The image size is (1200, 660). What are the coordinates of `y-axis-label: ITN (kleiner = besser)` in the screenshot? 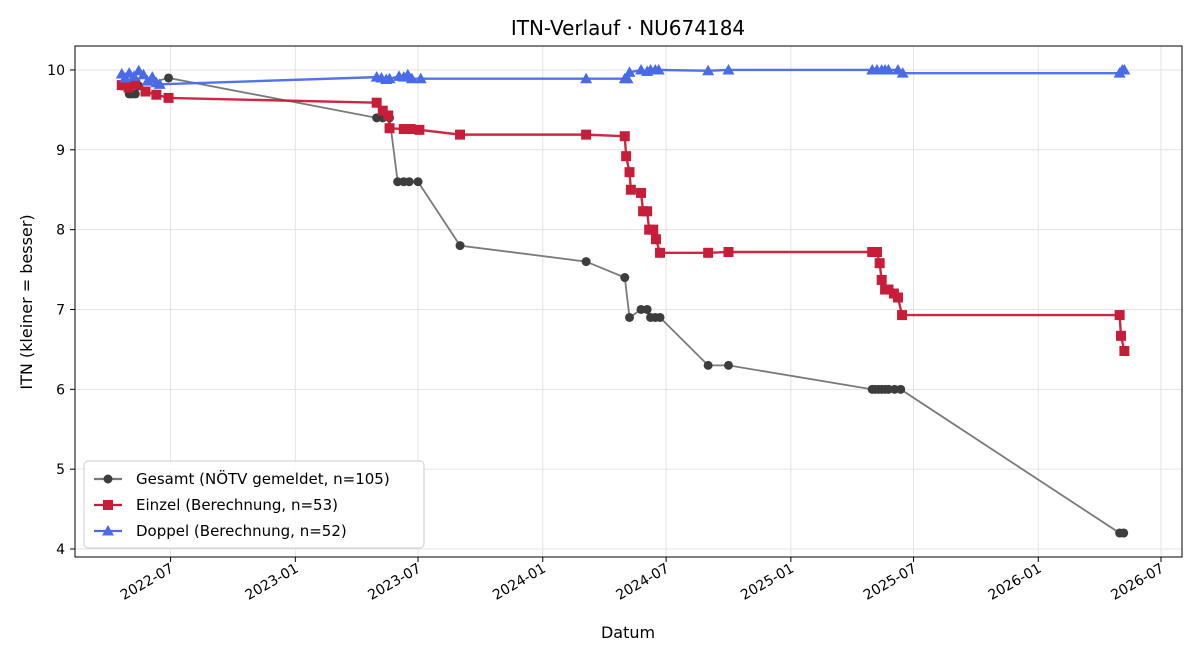 It's located at (26, 301).